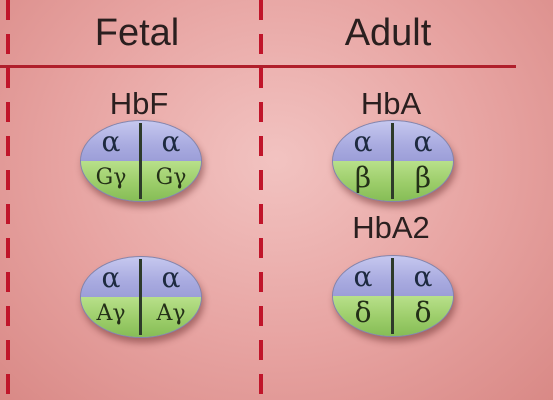 Image resolution: width=553 pixels, height=400 pixels. Describe the element at coordinates (137, 33) in the screenshot. I see `fetal-column-header: Fetal` at that location.